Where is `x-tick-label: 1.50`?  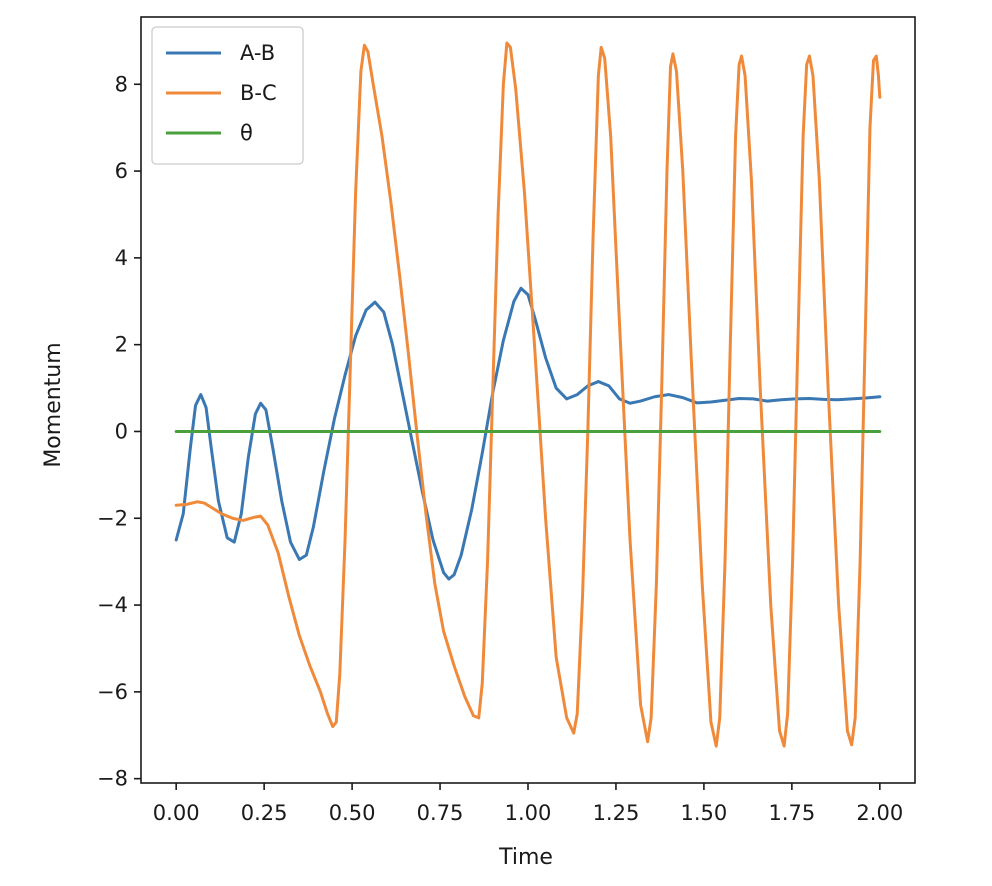 x-tick-label: 1.50 is located at coordinates (704, 813).